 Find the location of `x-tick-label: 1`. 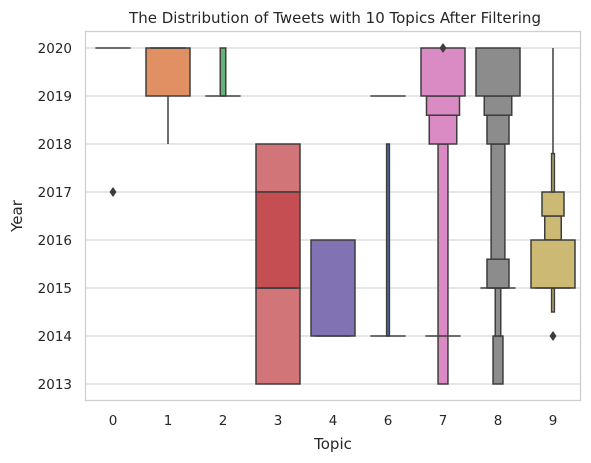

x-tick-label: 1 is located at coordinates (168, 421).